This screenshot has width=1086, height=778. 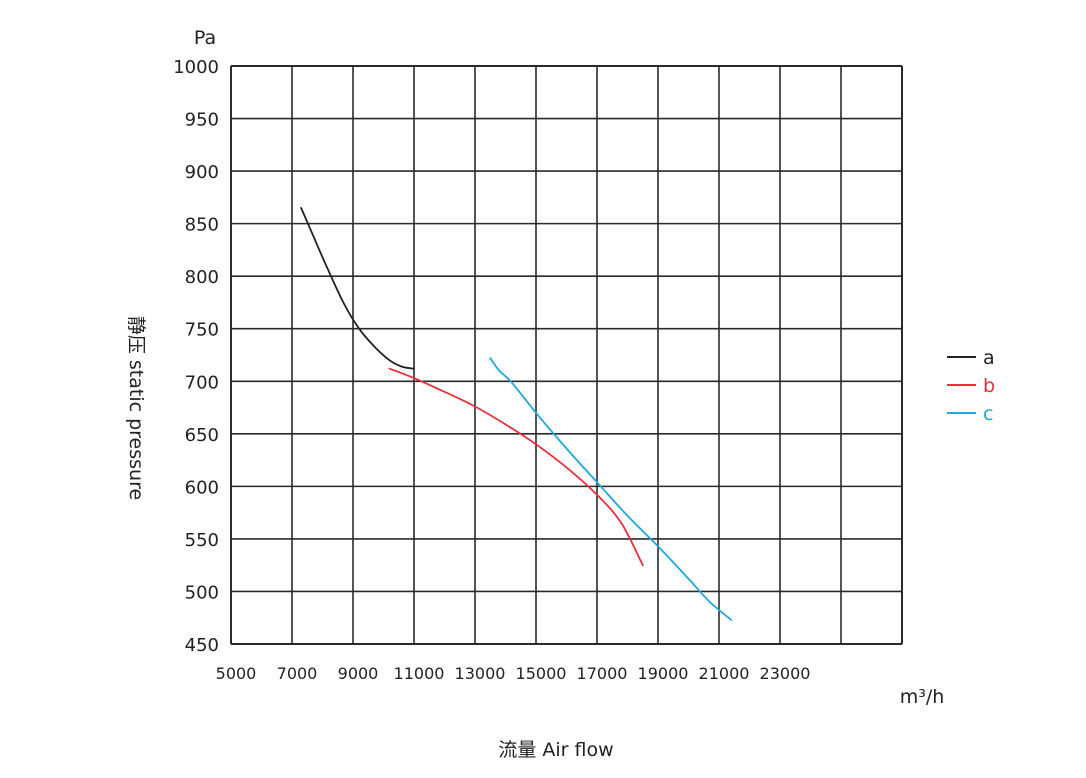 I want to click on y-axis-title: 静压 static pressure, so click(x=136, y=408).